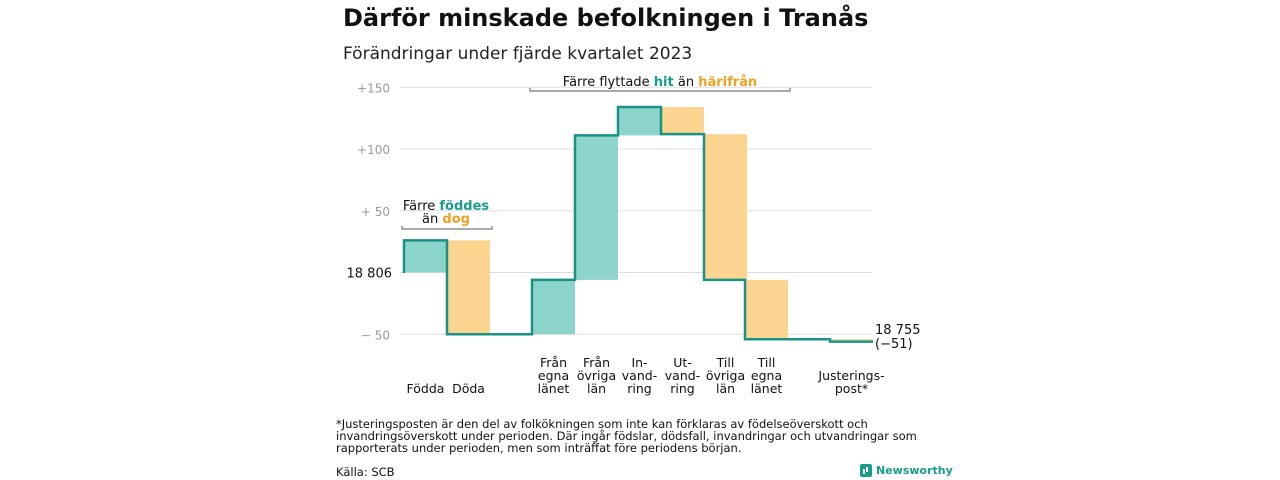  What do you see at coordinates (639, 362) in the screenshot?
I see `category-label: In-` at bounding box center [639, 362].